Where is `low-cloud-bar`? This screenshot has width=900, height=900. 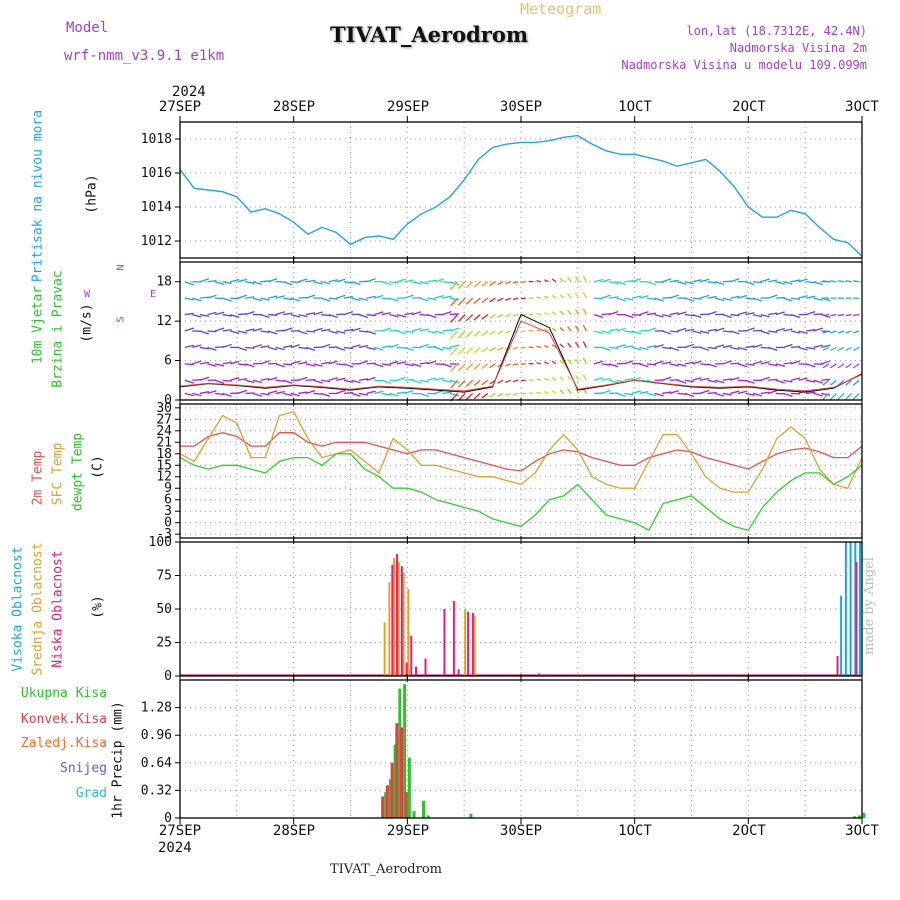 low-cloud-bar is located at coordinates (401, 621).